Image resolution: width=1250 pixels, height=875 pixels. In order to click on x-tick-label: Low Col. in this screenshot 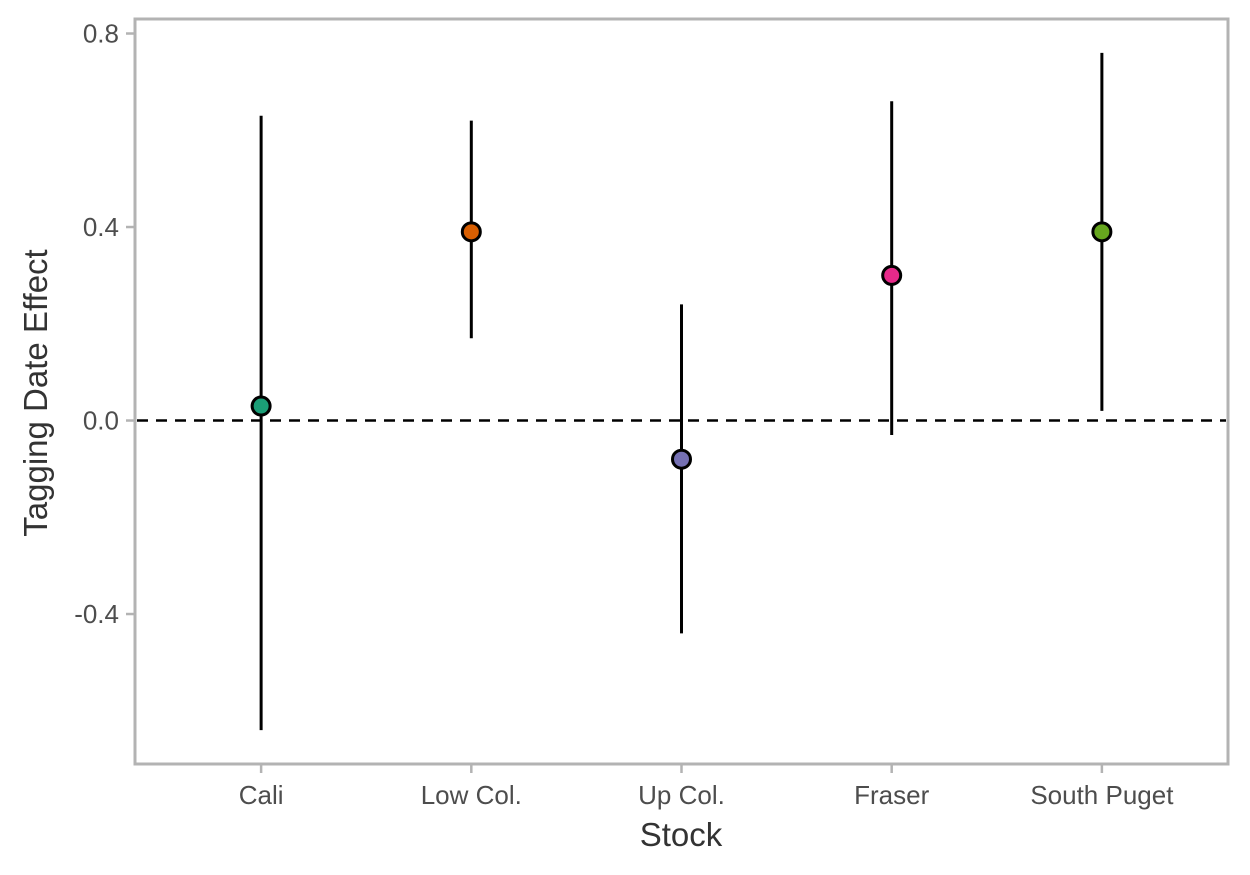, I will do `click(471, 795)`.